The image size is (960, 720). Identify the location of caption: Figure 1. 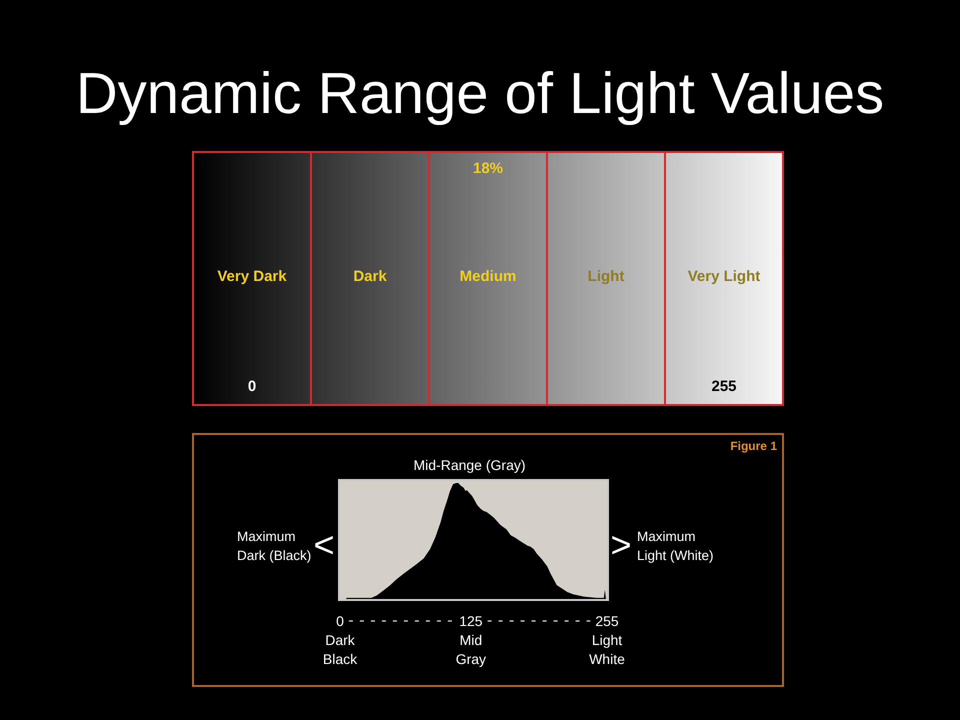
(754, 446).